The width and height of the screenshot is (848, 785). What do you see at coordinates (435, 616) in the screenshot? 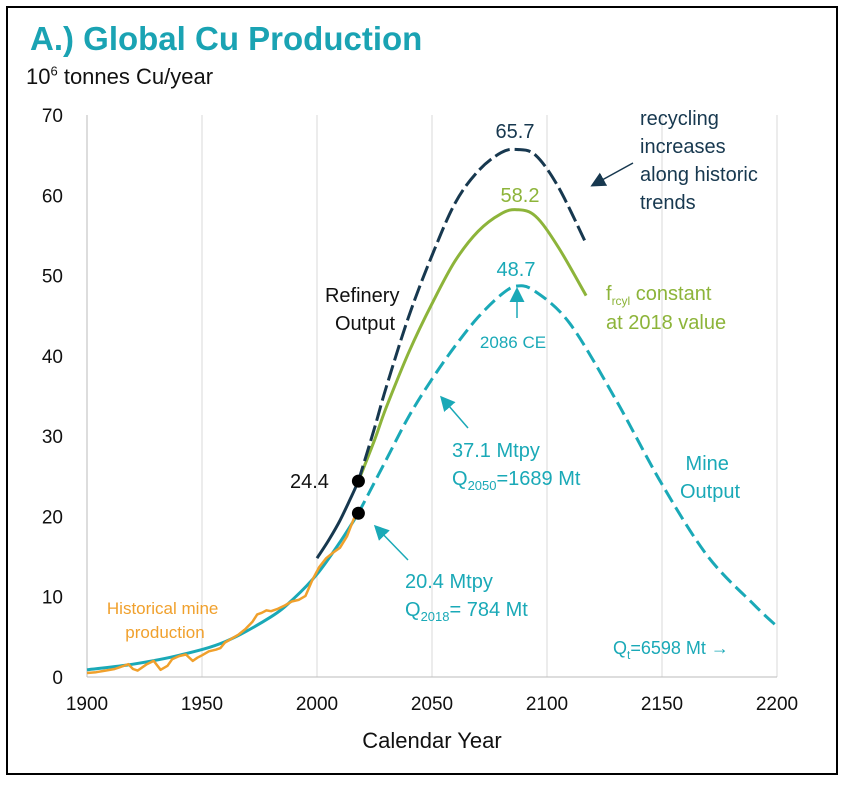
I see `q2018-sub: 2018` at bounding box center [435, 616].